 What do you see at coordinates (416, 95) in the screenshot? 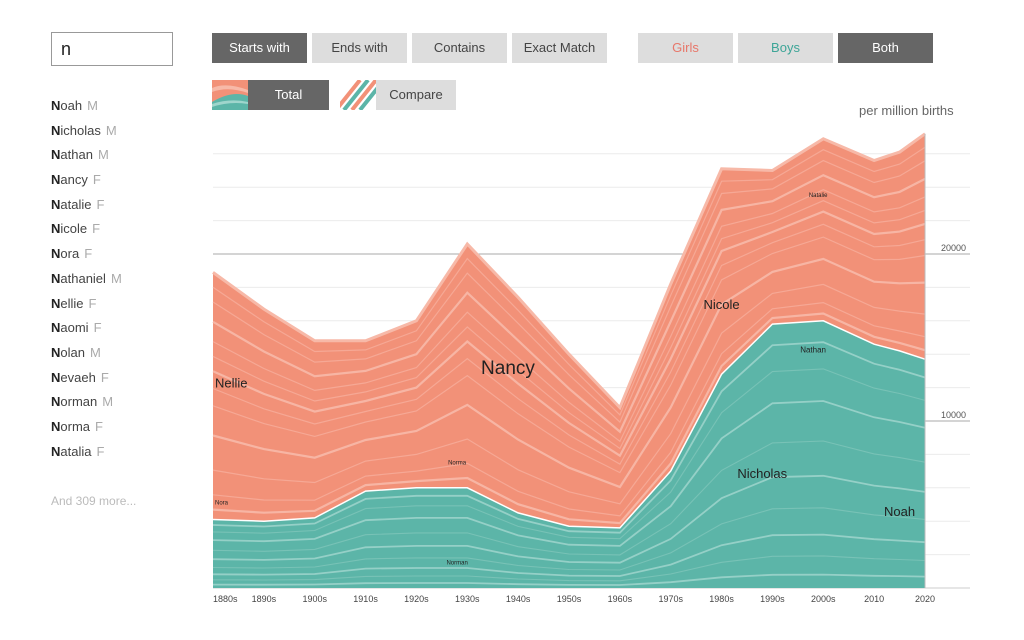
I see `compare-mode-label: Compare` at bounding box center [416, 95].